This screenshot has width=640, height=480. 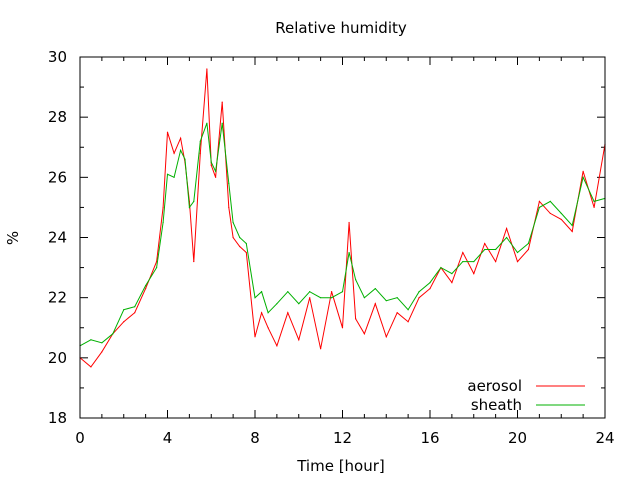 I want to click on y-tick-label: 24, so click(x=57, y=238).